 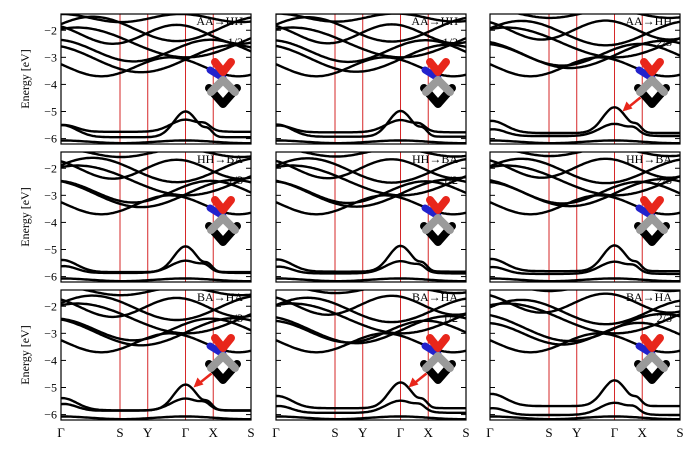 What do you see at coordinates (50, 195) in the screenshot?
I see `y-tick-label: −3` at bounding box center [50, 195].